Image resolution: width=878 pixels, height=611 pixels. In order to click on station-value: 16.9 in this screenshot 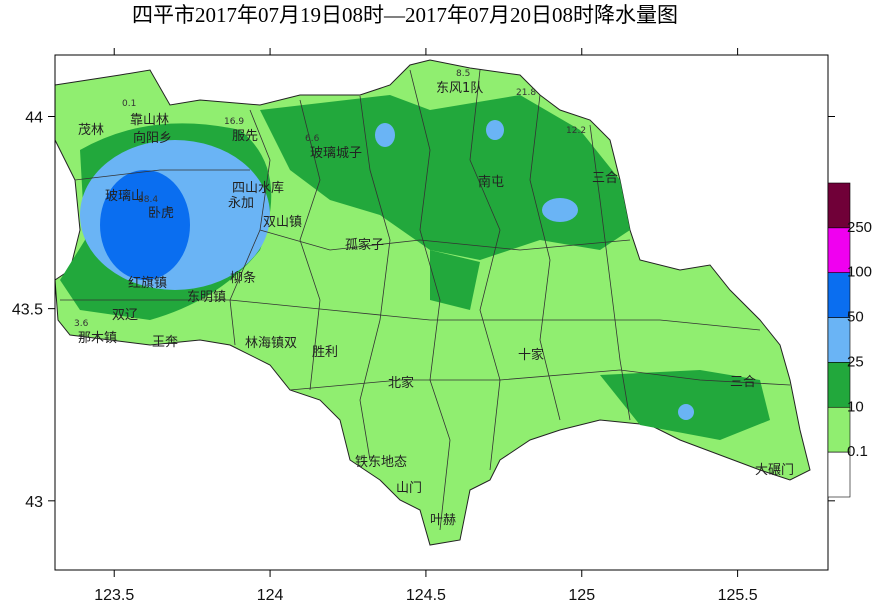, I will do `click(234, 122)`.